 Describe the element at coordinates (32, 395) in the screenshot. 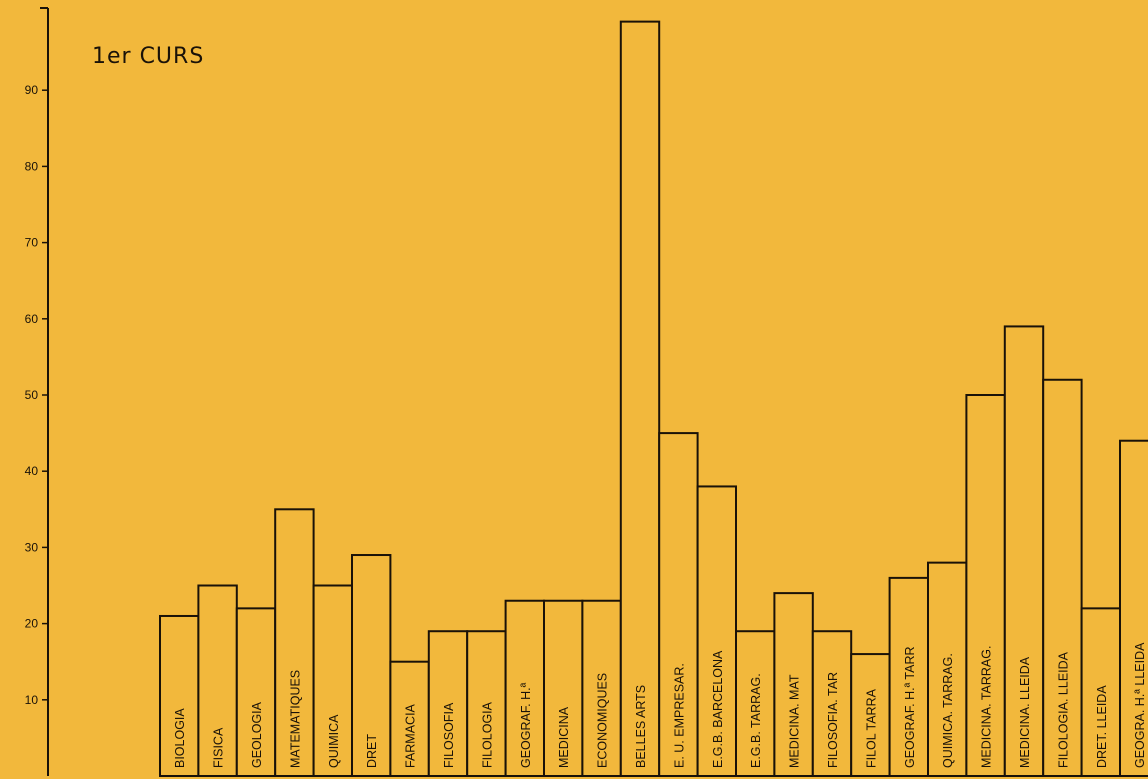

I see `y-tick-label: 50` at that location.